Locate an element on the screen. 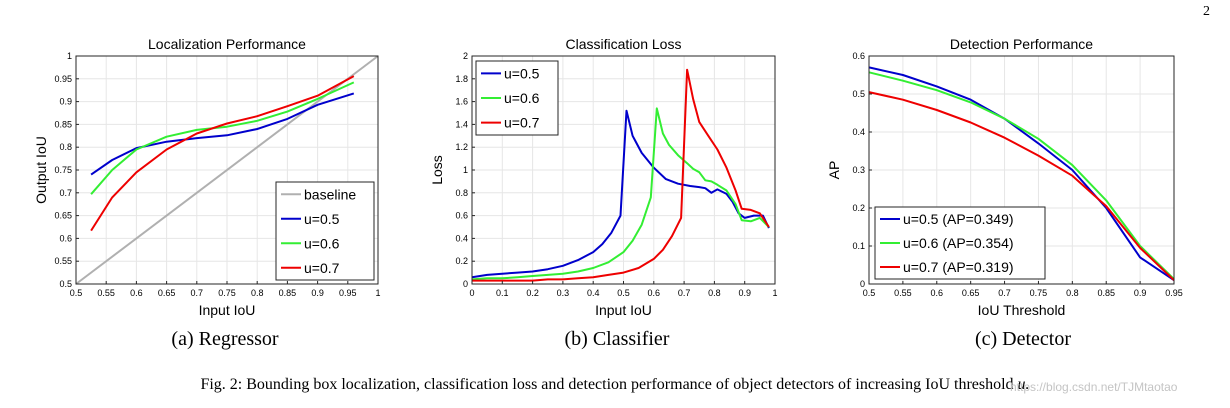  chart3-series-u-0-5-ap-0-349- is located at coordinates (1021, 174).